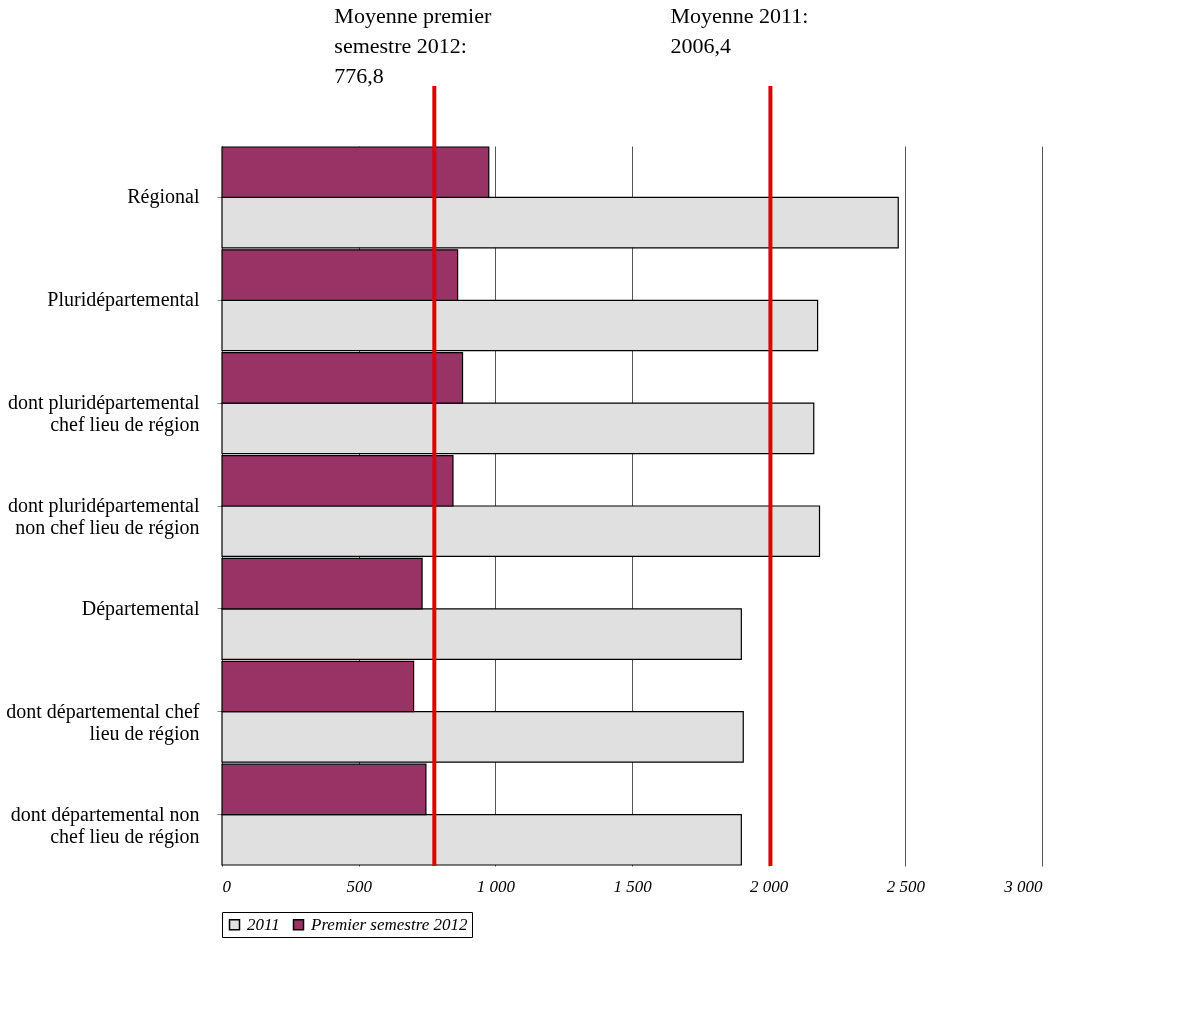 The width and height of the screenshot is (1190, 1028). I want to click on ref-line-label: Moyenne premier semestre 2012: 776,8, so click(413, 45).